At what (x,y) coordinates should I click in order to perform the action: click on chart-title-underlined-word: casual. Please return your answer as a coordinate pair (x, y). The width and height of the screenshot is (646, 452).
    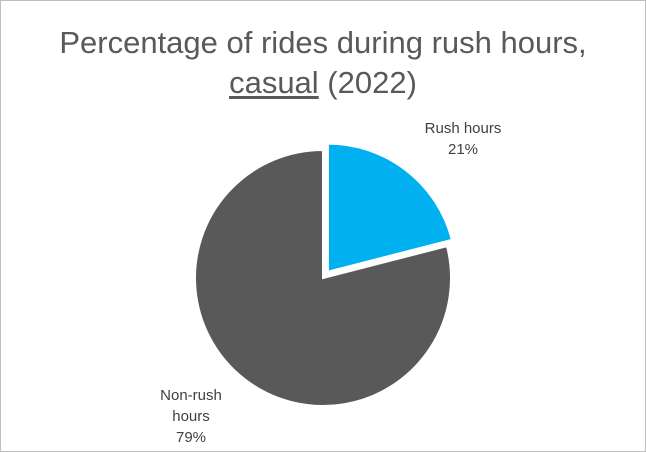
    Looking at the image, I should click on (274, 82).